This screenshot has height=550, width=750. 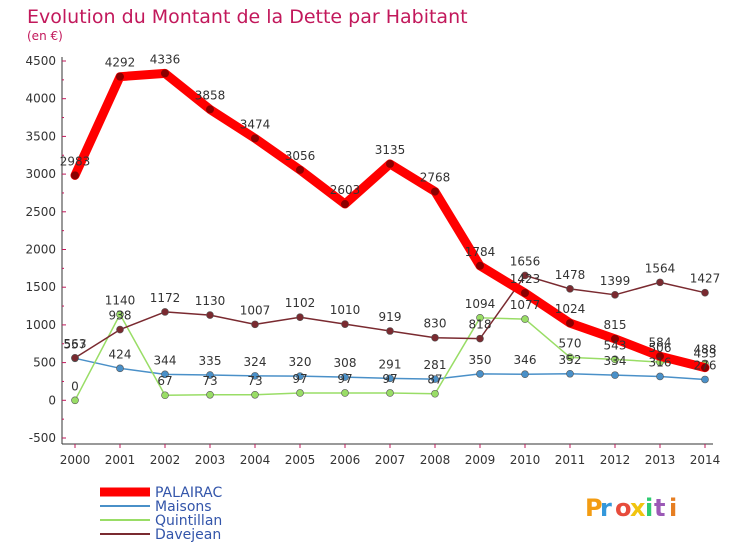 What do you see at coordinates (75, 161) in the screenshot?
I see `data-label-palairac: 2983` at bounding box center [75, 161].